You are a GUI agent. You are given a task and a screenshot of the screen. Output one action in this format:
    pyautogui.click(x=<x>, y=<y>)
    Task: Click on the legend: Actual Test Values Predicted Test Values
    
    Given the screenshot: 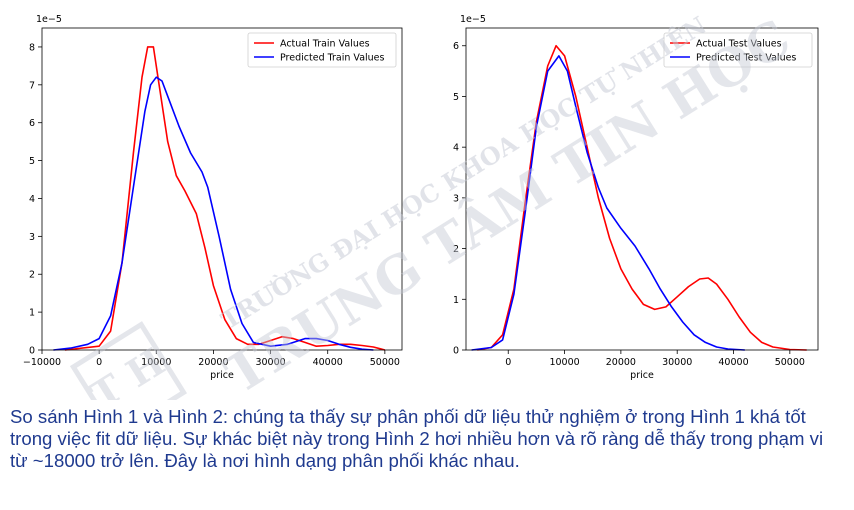 What is the action you would take?
    pyautogui.click(x=738, y=50)
    